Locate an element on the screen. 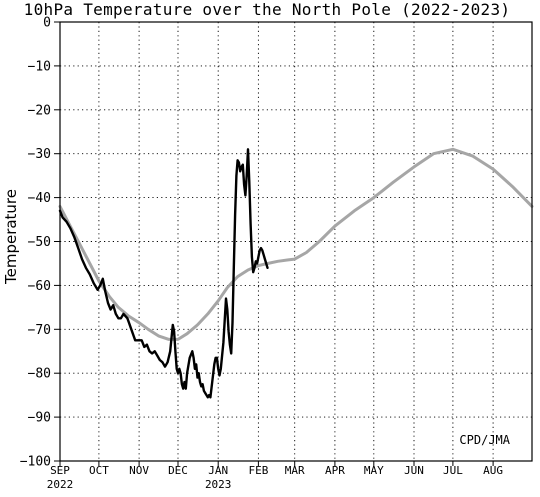 This screenshot has width=540, height=497. y-tick-label: −90 is located at coordinates (39, 418).